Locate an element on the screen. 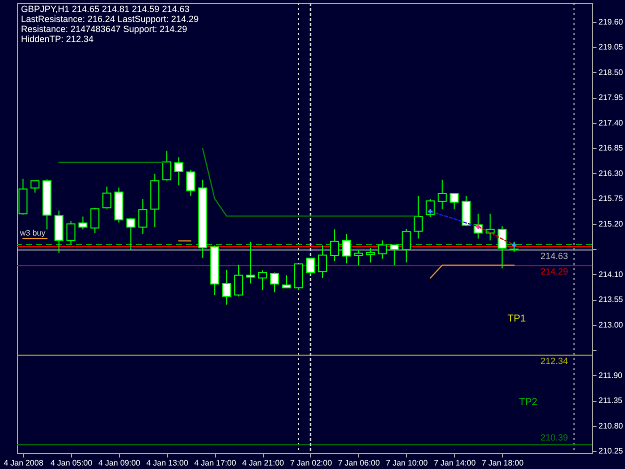 This screenshot has height=469, width=625. y-tick-label: 215.75 is located at coordinates (611, 199).